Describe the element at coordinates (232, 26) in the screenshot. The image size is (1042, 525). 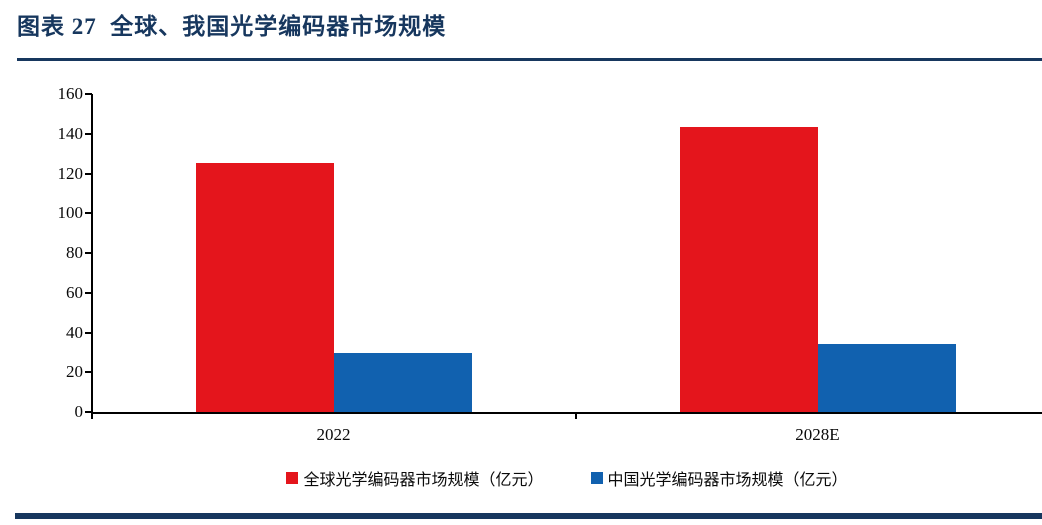
I see `figure-title: 图表 27 全球、我国光学编码器市场规模` at that location.